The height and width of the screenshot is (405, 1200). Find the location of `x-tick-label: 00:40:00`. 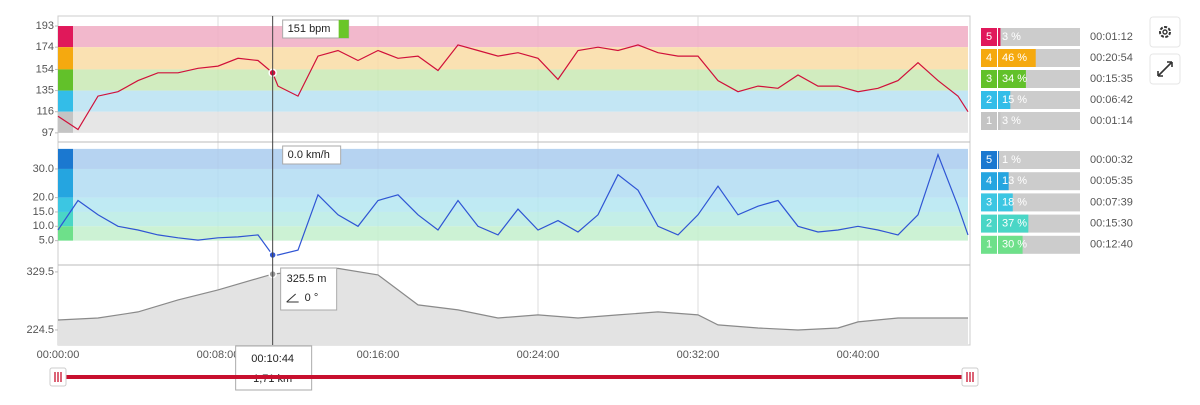

x-tick-label: 00:40:00 is located at coordinates (858, 355).